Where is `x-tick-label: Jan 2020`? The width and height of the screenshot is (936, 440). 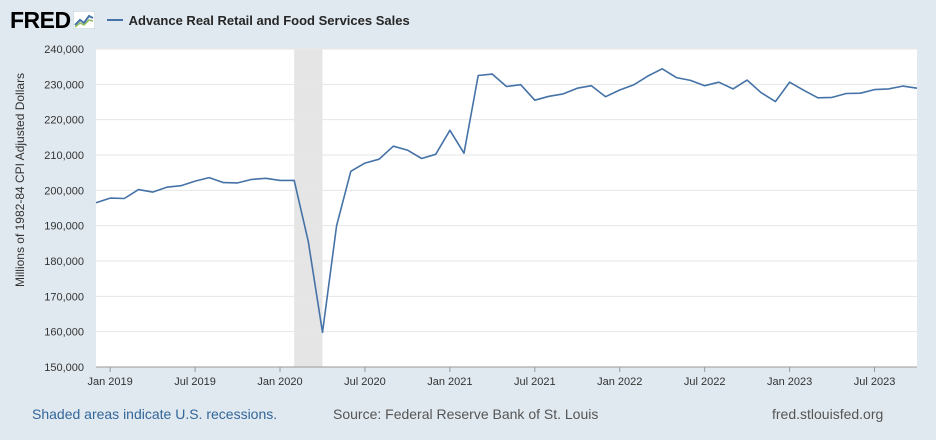 x-tick-label: Jan 2020 is located at coordinates (279, 382).